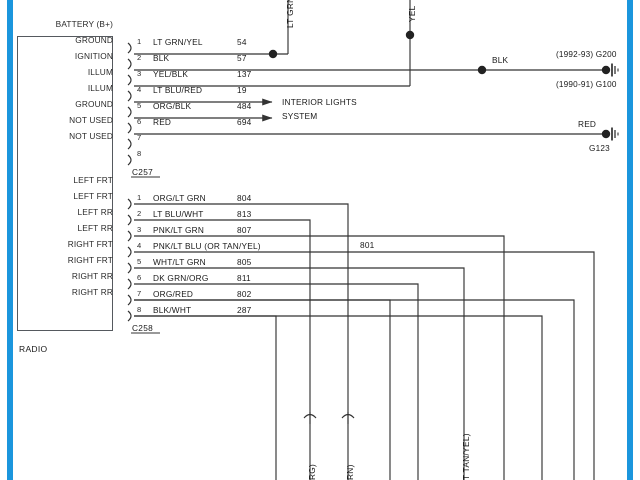 This screenshot has width=640, height=480. Describe the element at coordinates (90, 260) in the screenshot. I see `terminal-name-c258-6: RIGHT FRT` at that location.